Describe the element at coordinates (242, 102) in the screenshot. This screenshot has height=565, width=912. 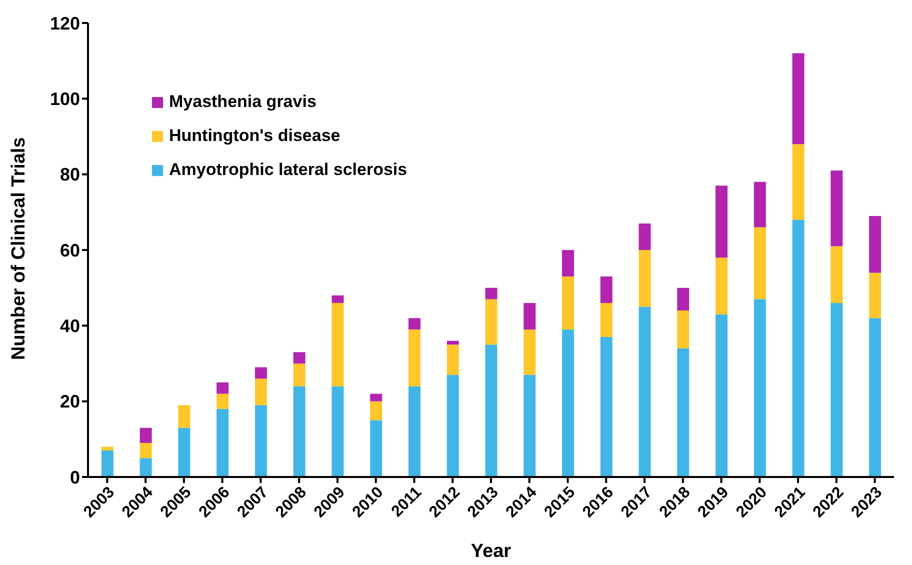
I see `legend-label: Myasthenia gravis` at that location.